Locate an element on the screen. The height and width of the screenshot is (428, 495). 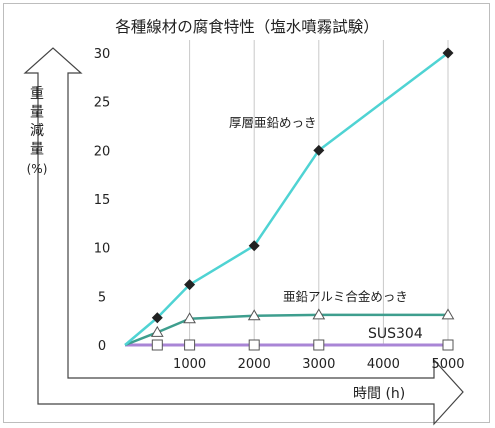
y-tick-5: 5 is located at coordinates (102, 297).